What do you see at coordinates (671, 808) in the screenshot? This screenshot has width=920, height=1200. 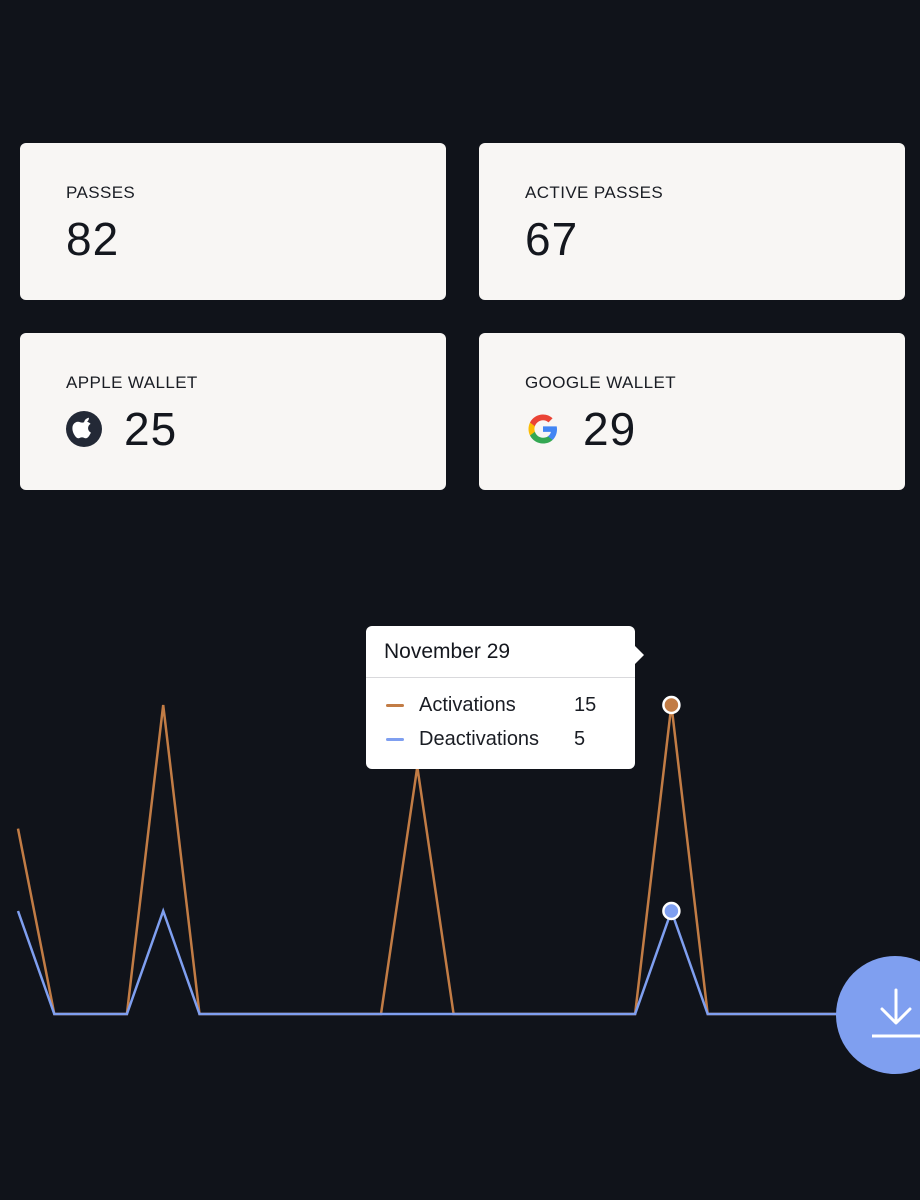 I see `chart-highlight-points` at bounding box center [671, 808].